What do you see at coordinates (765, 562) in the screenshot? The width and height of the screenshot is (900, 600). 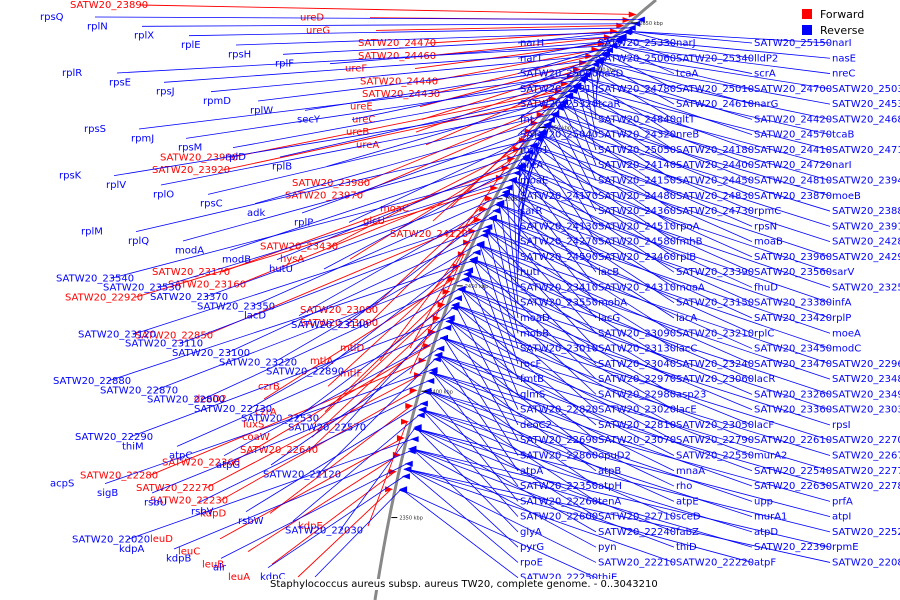 I see `reverse-gene-label: atpF` at bounding box center [765, 562].